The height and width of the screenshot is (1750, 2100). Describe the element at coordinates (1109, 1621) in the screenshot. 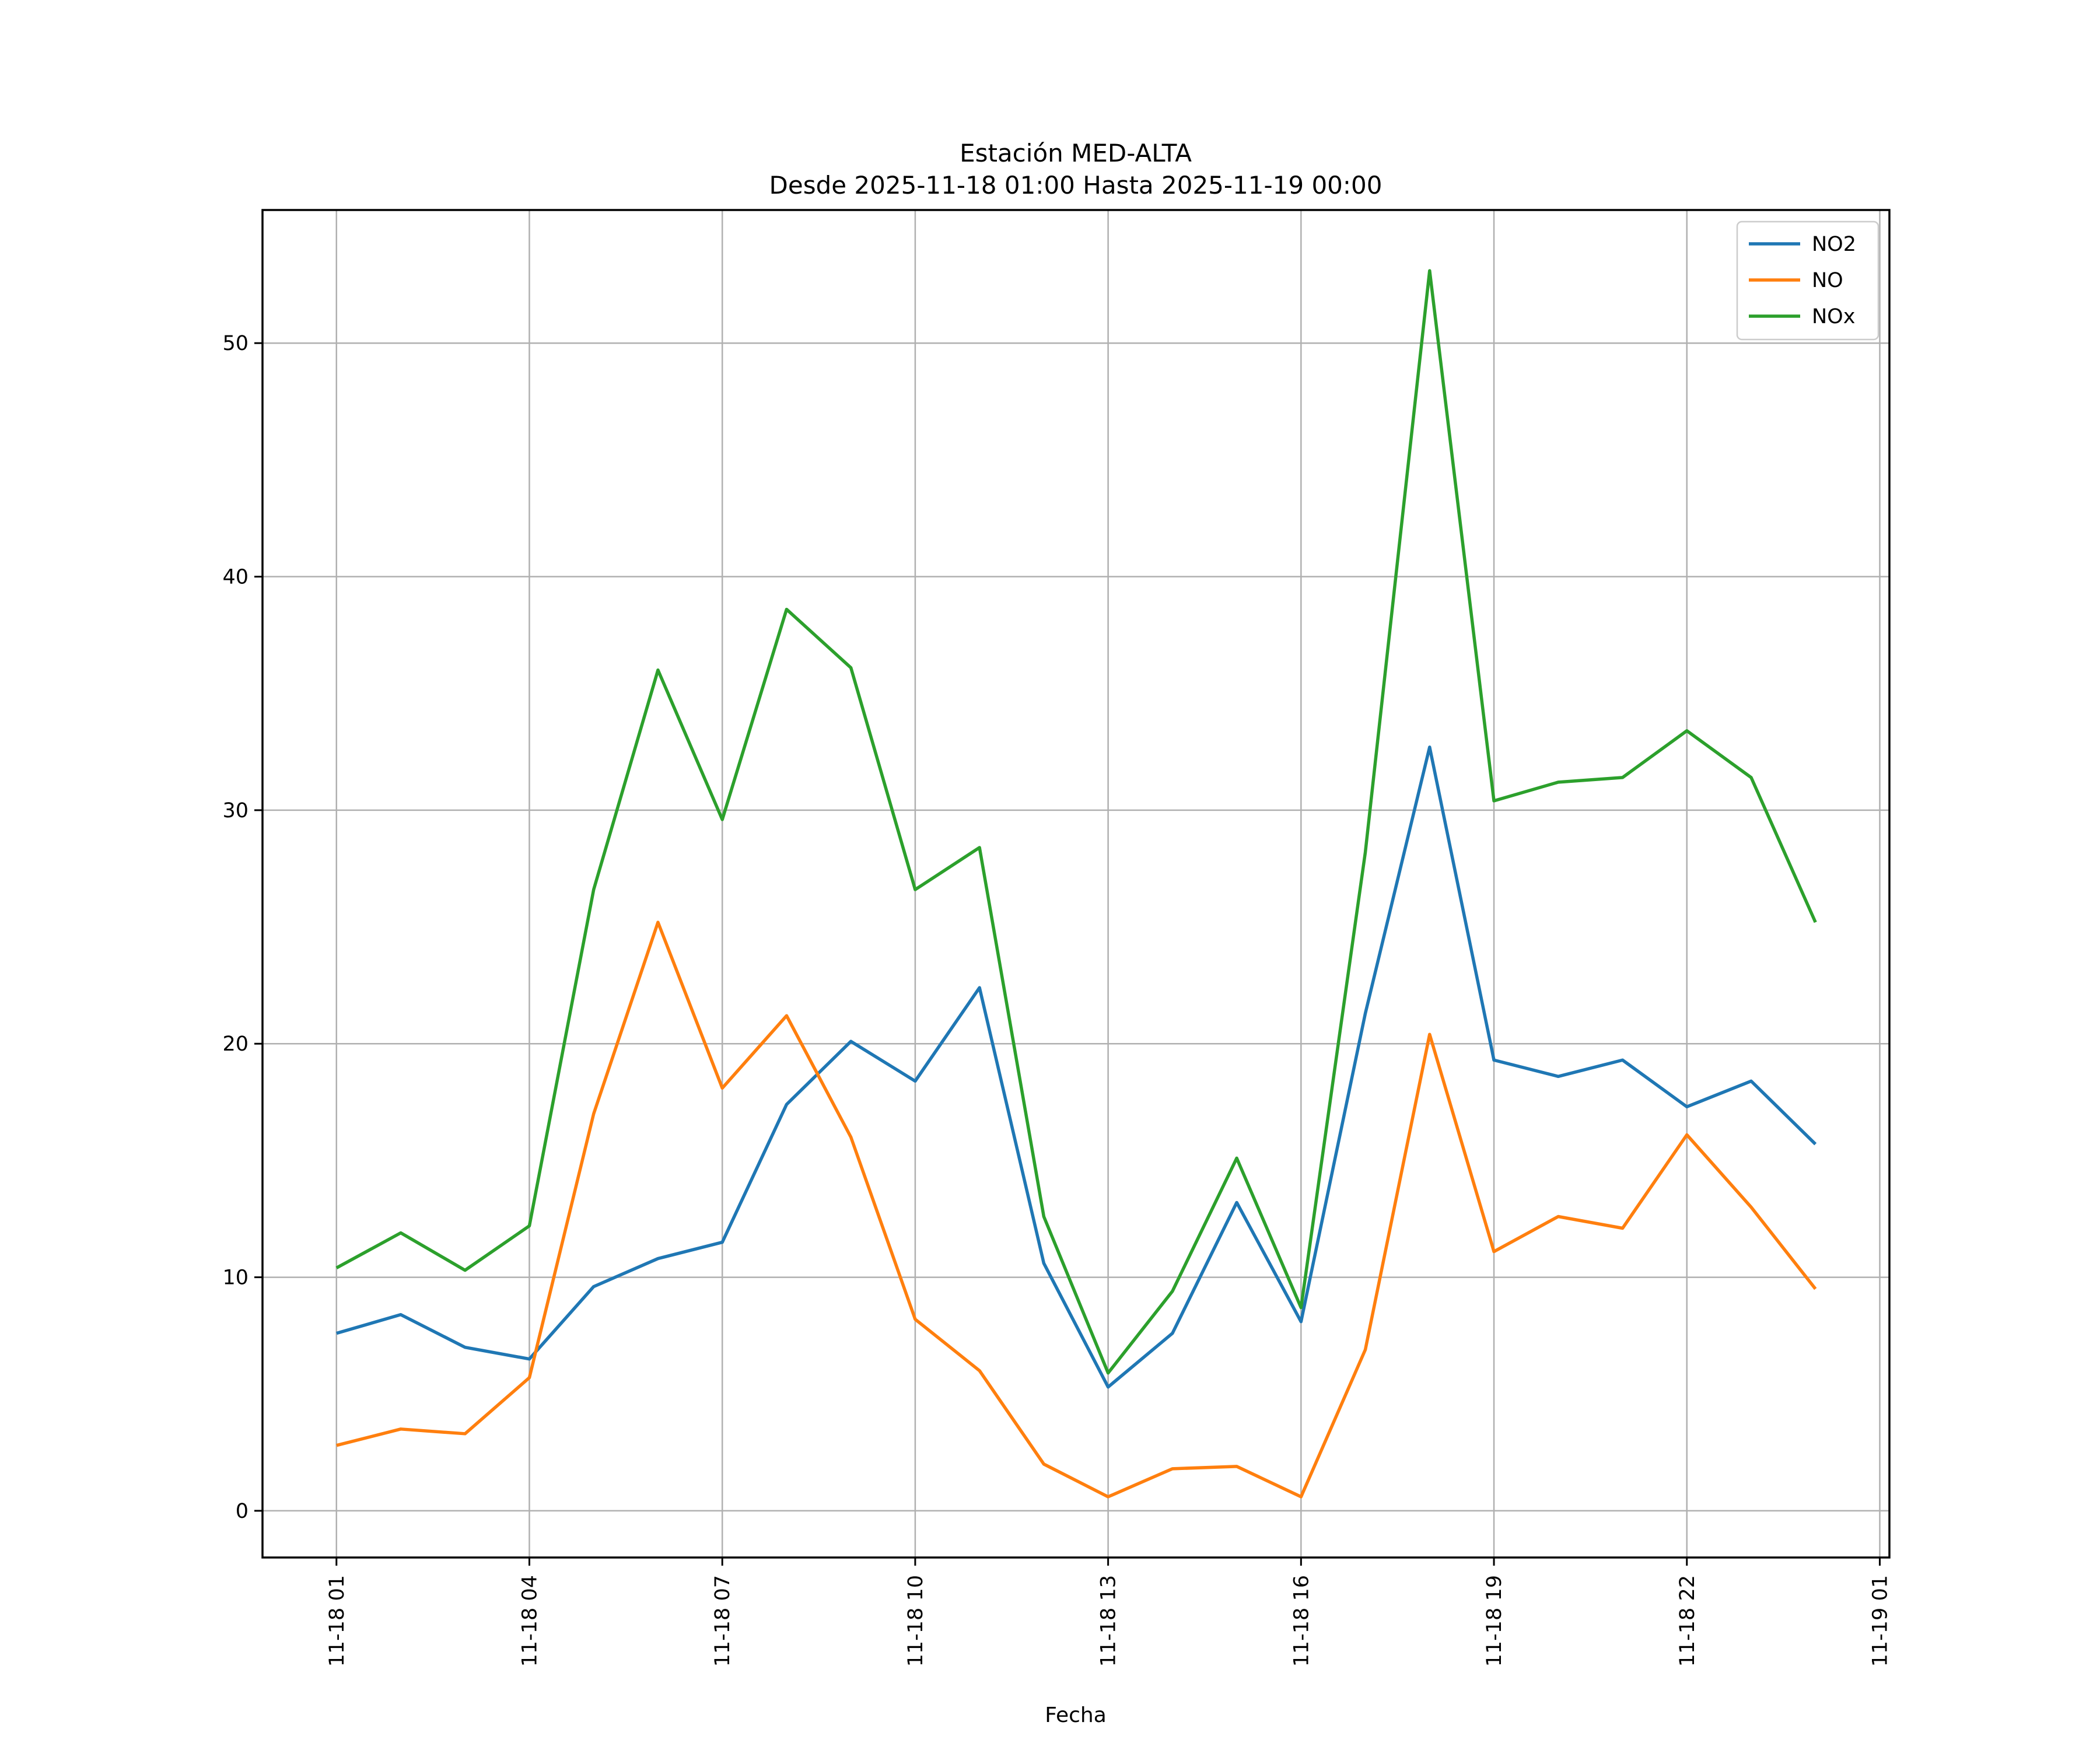

I see `x-tick-label: 11-18 13` at that location.